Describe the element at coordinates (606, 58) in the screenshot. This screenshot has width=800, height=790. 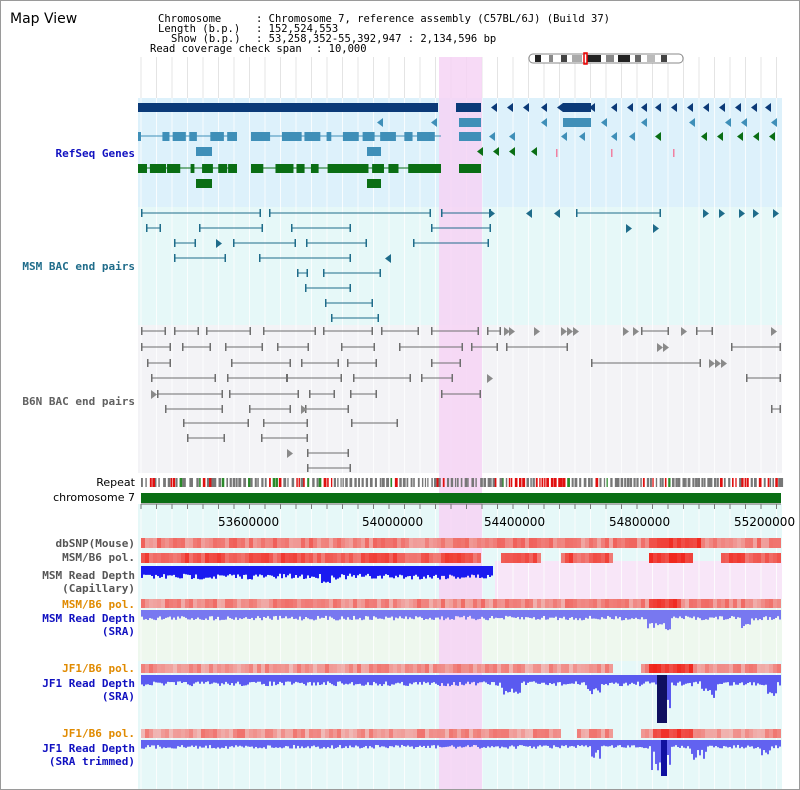
I see `chromosome-ideogram` at that location.